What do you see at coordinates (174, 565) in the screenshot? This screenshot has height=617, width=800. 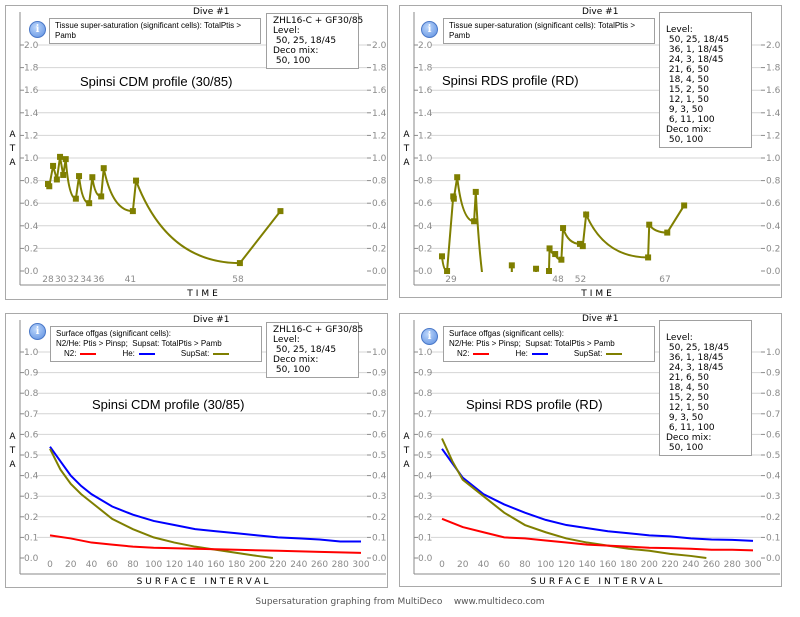 I see `x-tick-label: 120` at bounding box center [174, 565].